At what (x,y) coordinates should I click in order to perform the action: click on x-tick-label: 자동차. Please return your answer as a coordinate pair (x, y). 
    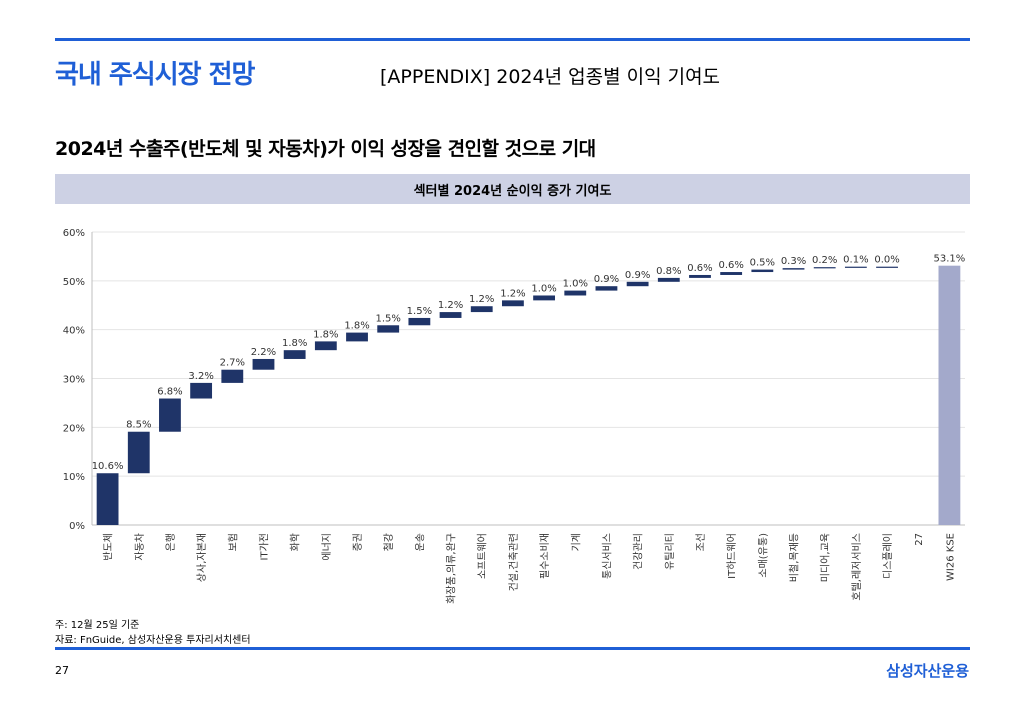
    Looking at the image, I should click on (140, 547).